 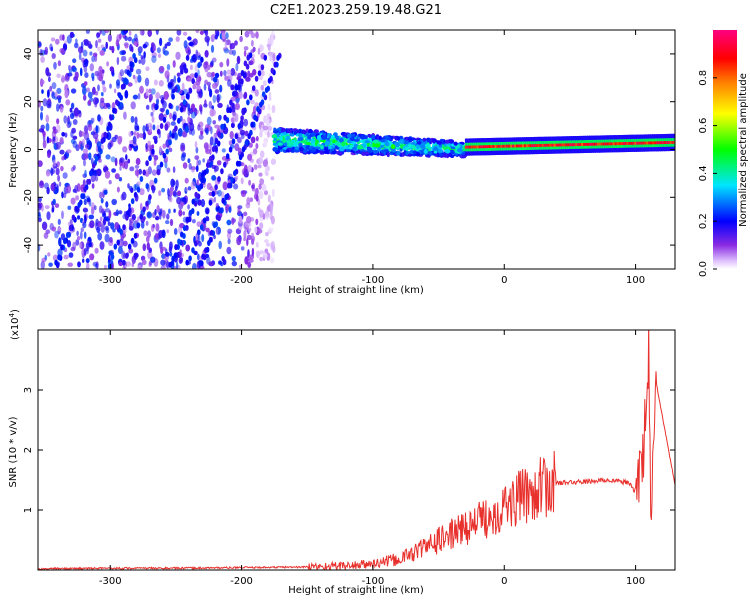 What do you see at coordinates (707, 173) in the screenshot?
I see `colorbar-ticks: 0.0 0.2 0.4 0.6 0.8` at bounding box center [707, 173].